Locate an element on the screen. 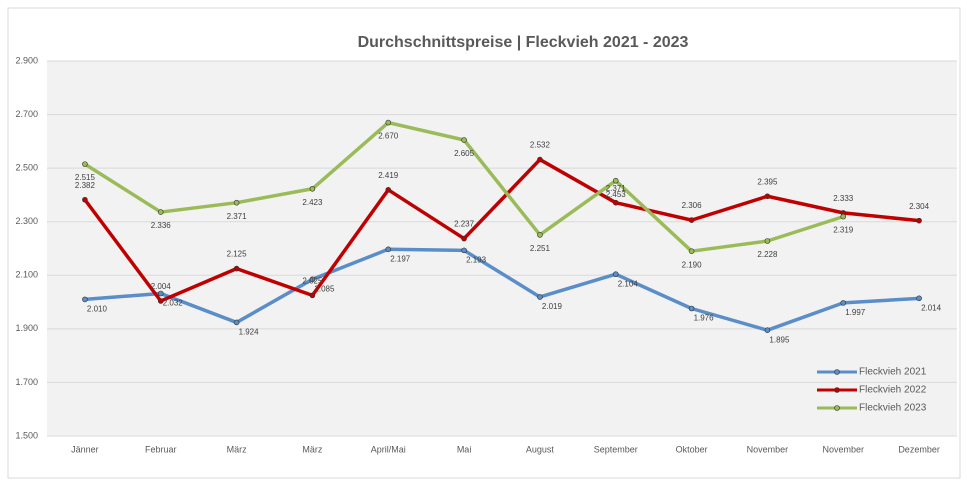 Image resolution: width=967 pixels, height=485 pixels. data-label: 2.025 is located at coordinates (312, 280).